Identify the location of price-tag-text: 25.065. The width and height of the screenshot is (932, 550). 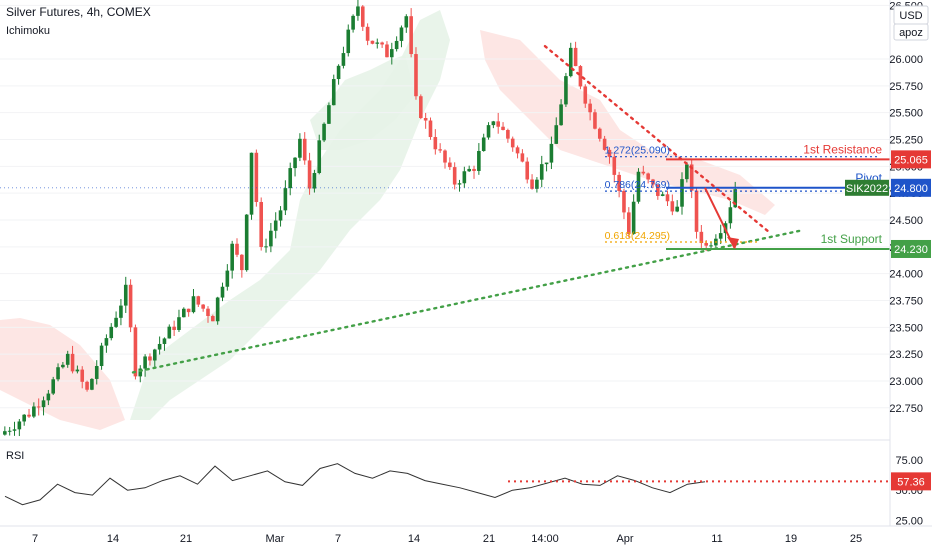
(911, 160).